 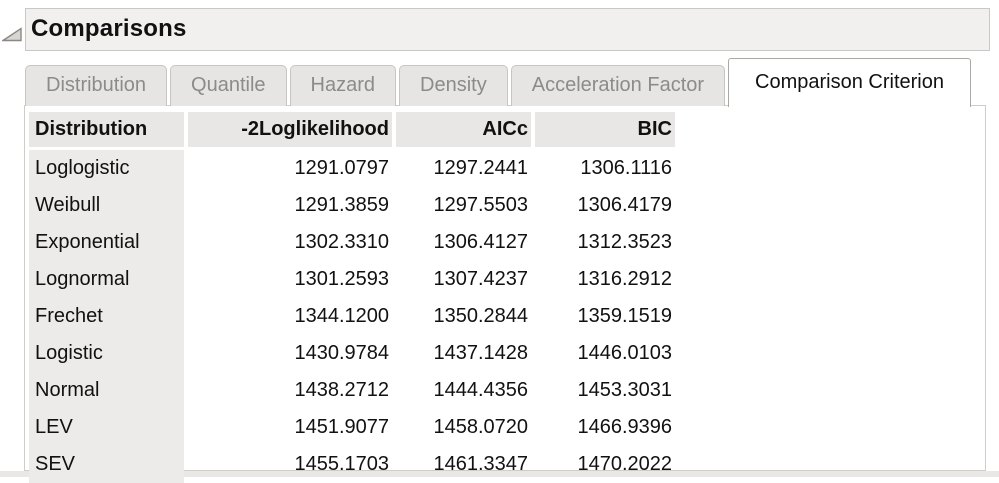 I want to click on table-header-row: Distribution -2Loglikelihood AICc BIC, so click(x=352, y=131).